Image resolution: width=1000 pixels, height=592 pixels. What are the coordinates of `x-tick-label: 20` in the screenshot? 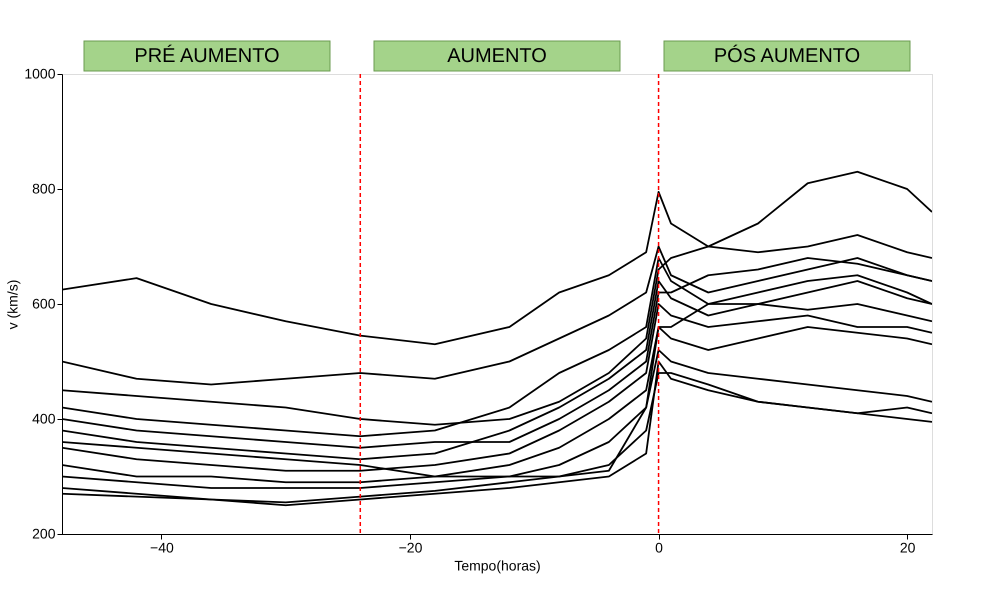 It's located at (908, 548).